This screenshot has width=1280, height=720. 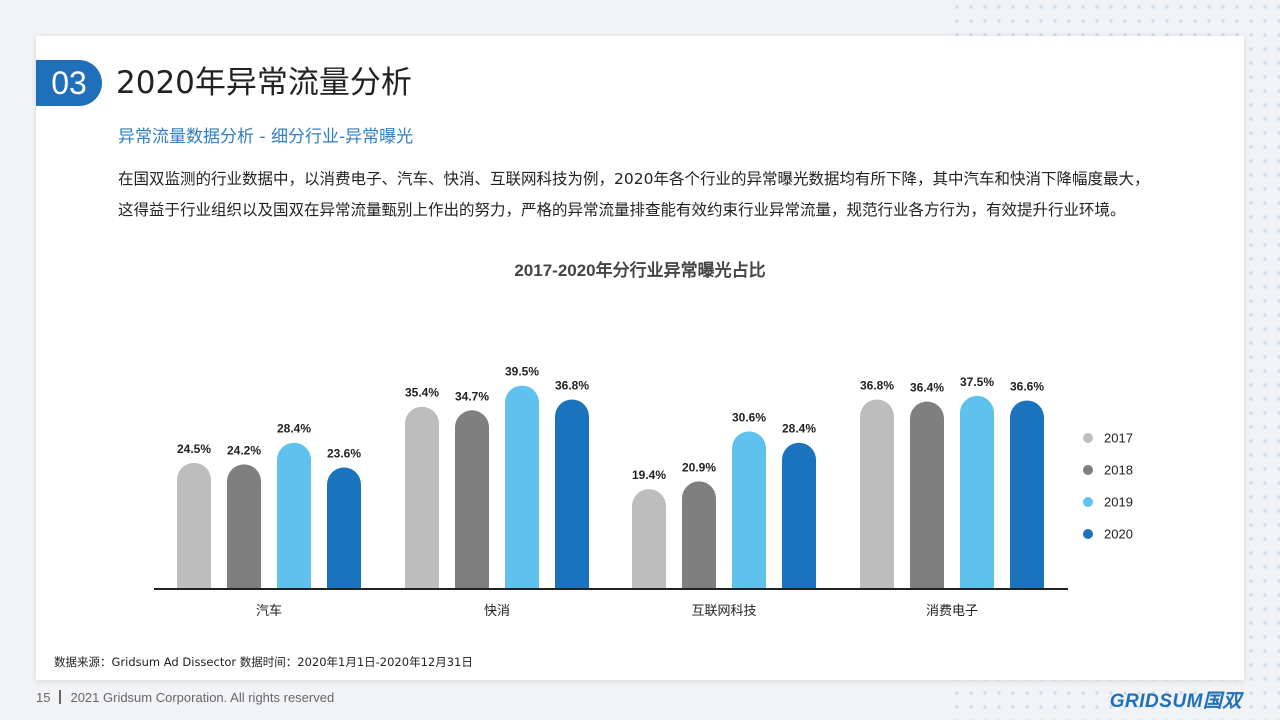 I want to click on legend-marker-2018, so click(x=1088, y=470).